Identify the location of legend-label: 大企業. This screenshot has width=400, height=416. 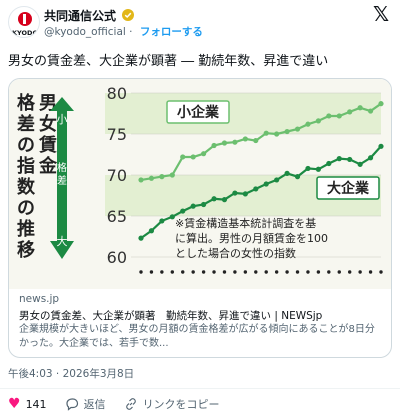
(348, 188).